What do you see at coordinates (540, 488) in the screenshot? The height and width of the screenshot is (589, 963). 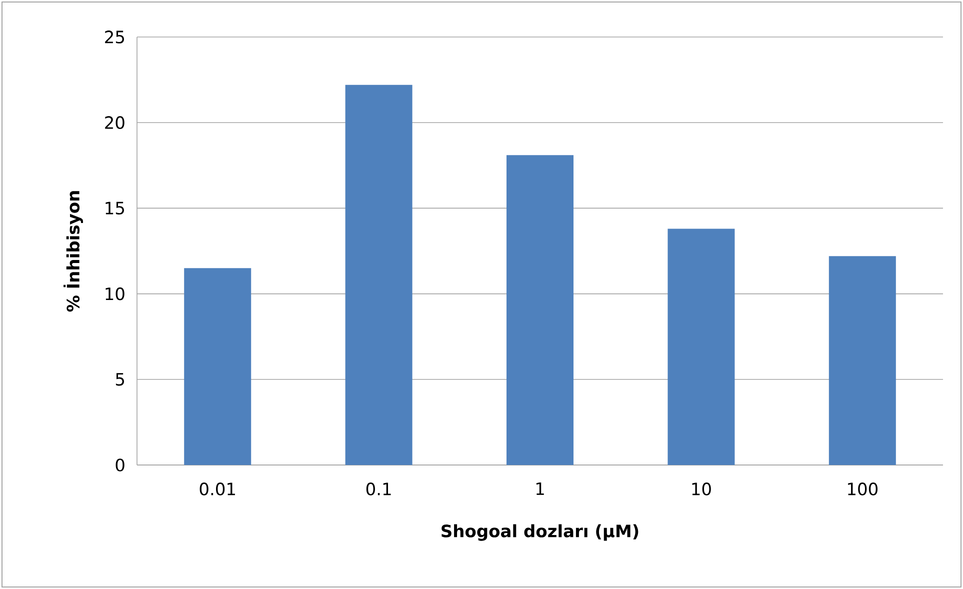 I see `x-tick-label: 1` at bounding box center [540, 488].